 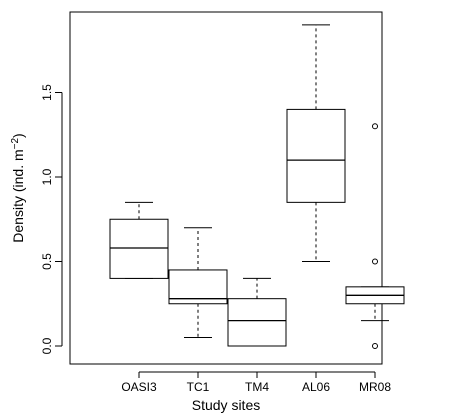 I want to click on box-al06, so click(x=316, y=143).